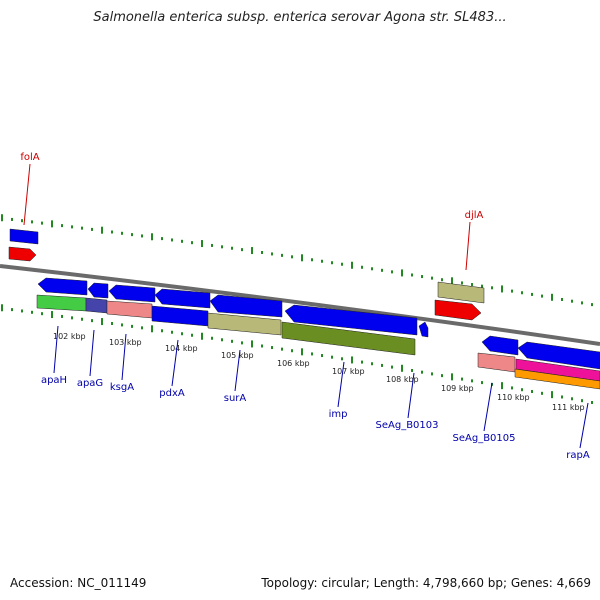  What do you see at coordinates (24, 236) in the screenshot?
I see `feature-blue-topleft` at bounding box center [24, 236].